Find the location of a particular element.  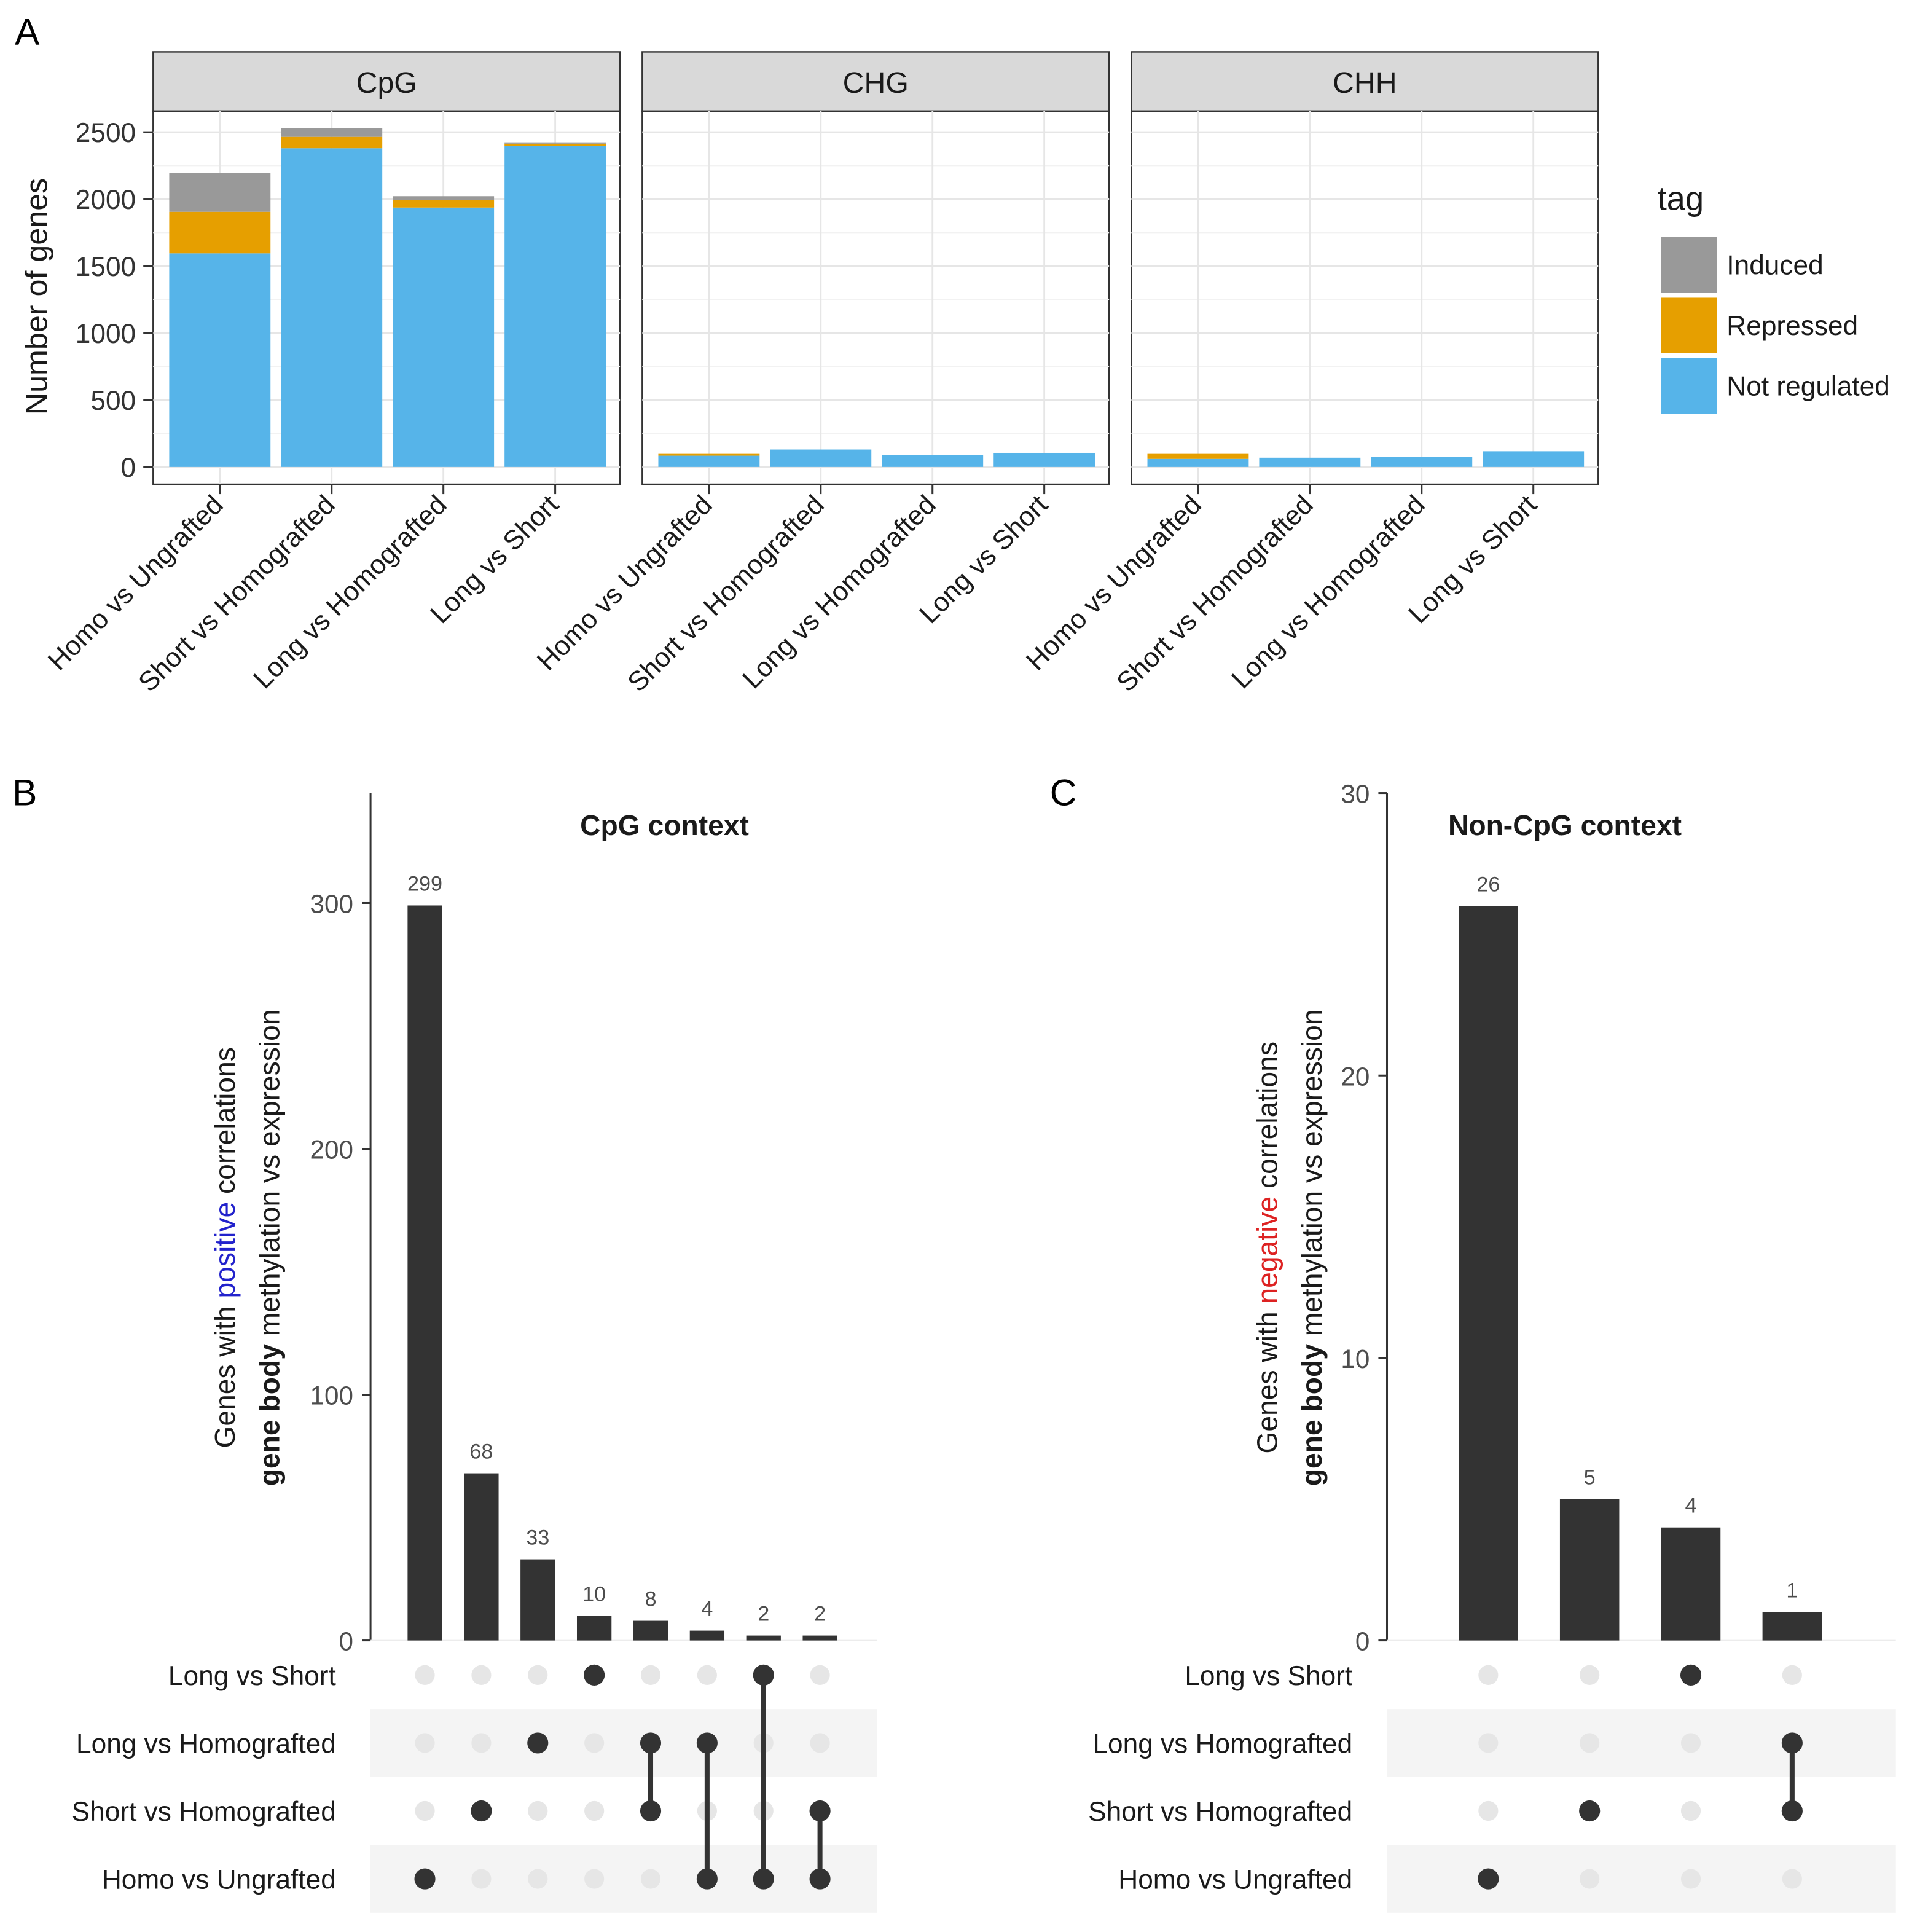

panel-label-c: C is located at coordinates (1063, 793).